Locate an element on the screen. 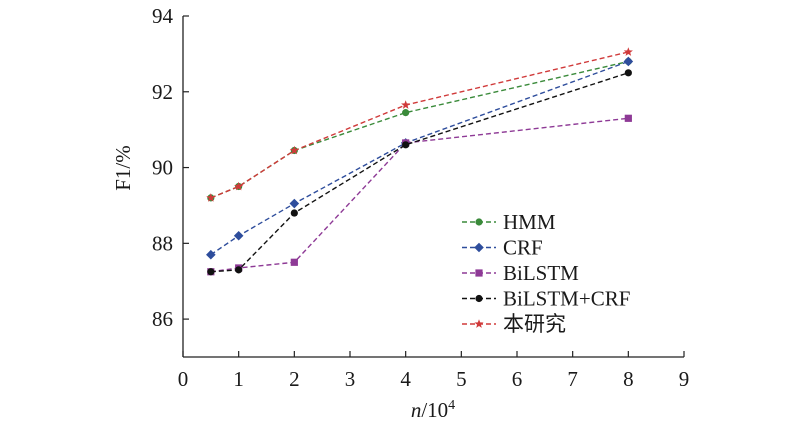 Image resolution: width=800 pixels, height=427 pixels. x-tick-label: 5 is located at coordinates (461, 379).